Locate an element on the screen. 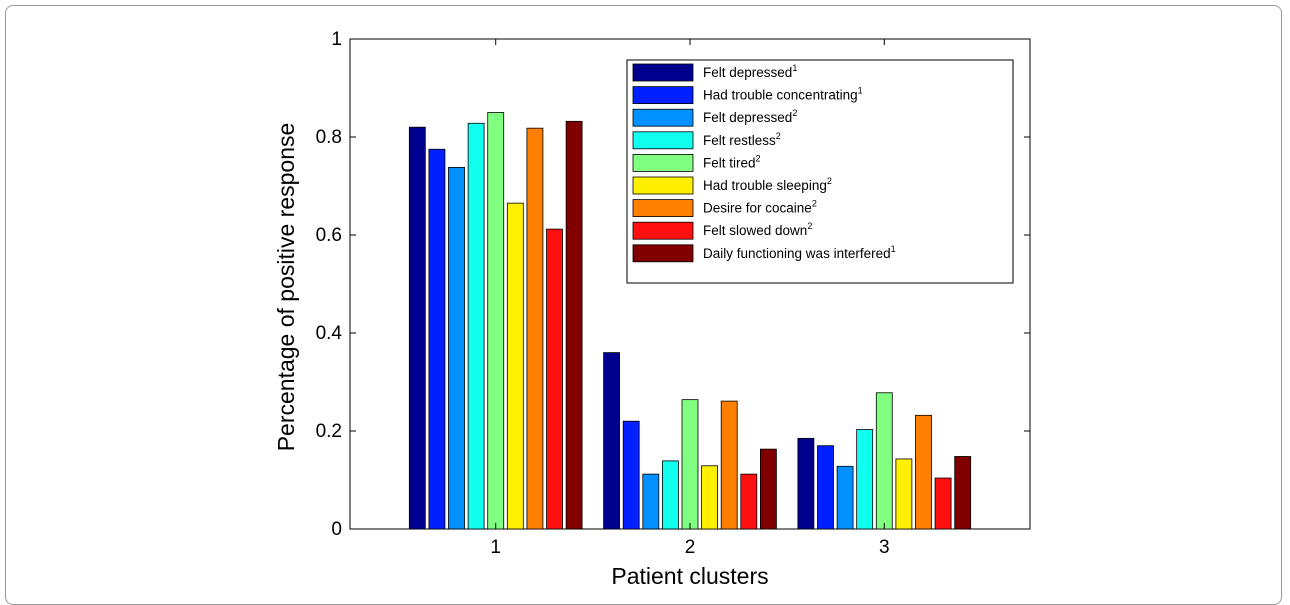 This screenshot has height=605, width=1290. y-tick-label: 0.8 is located at coordinates (329, 137).